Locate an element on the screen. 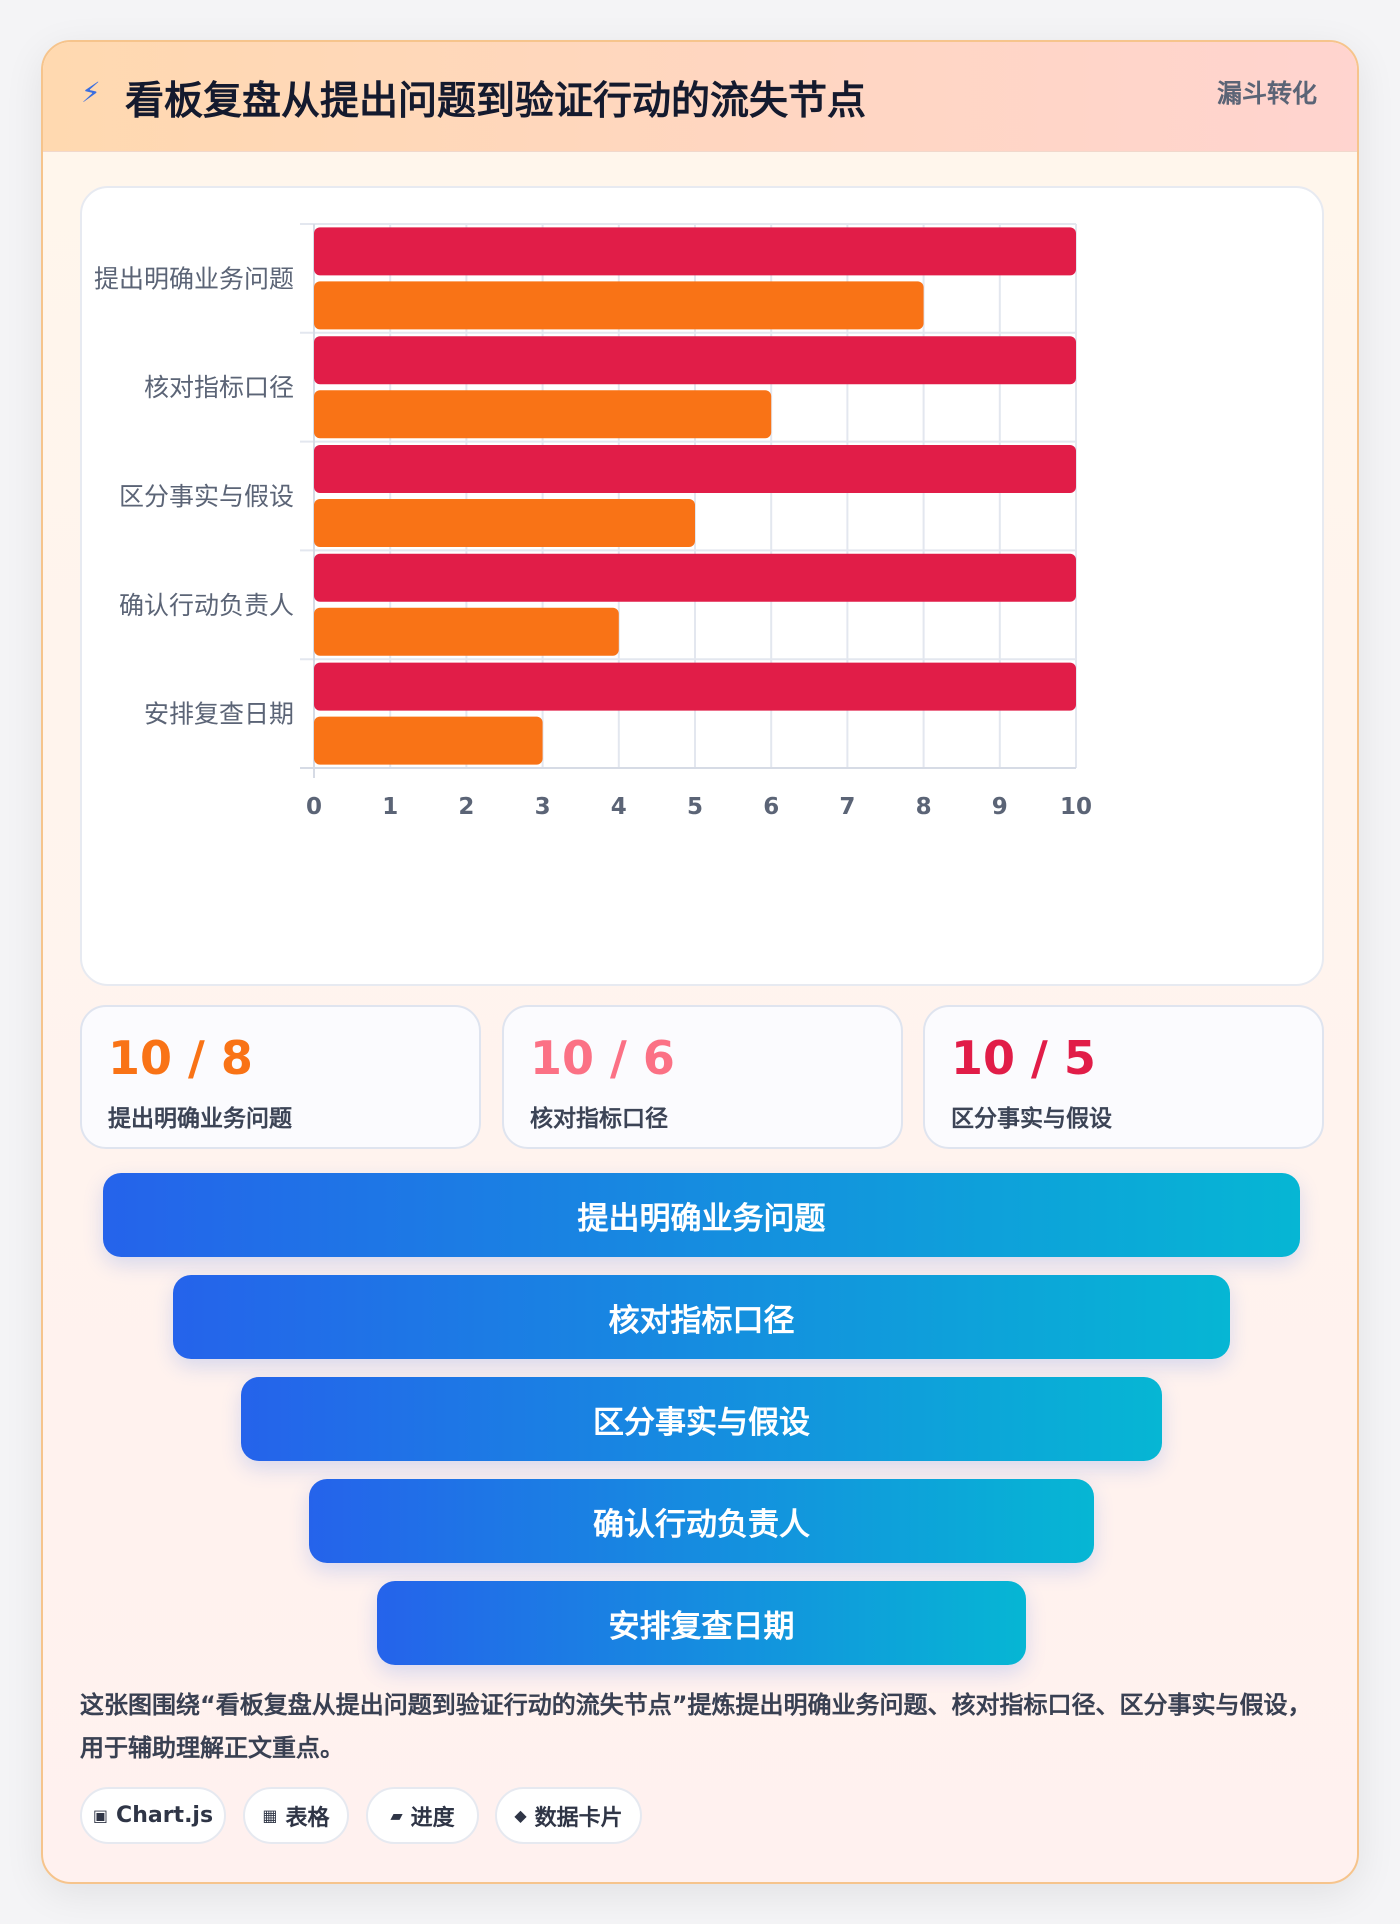 This screenshot has height=1924, width=1400. x-tick-label: 9 is located at coordinates (1000, 807).